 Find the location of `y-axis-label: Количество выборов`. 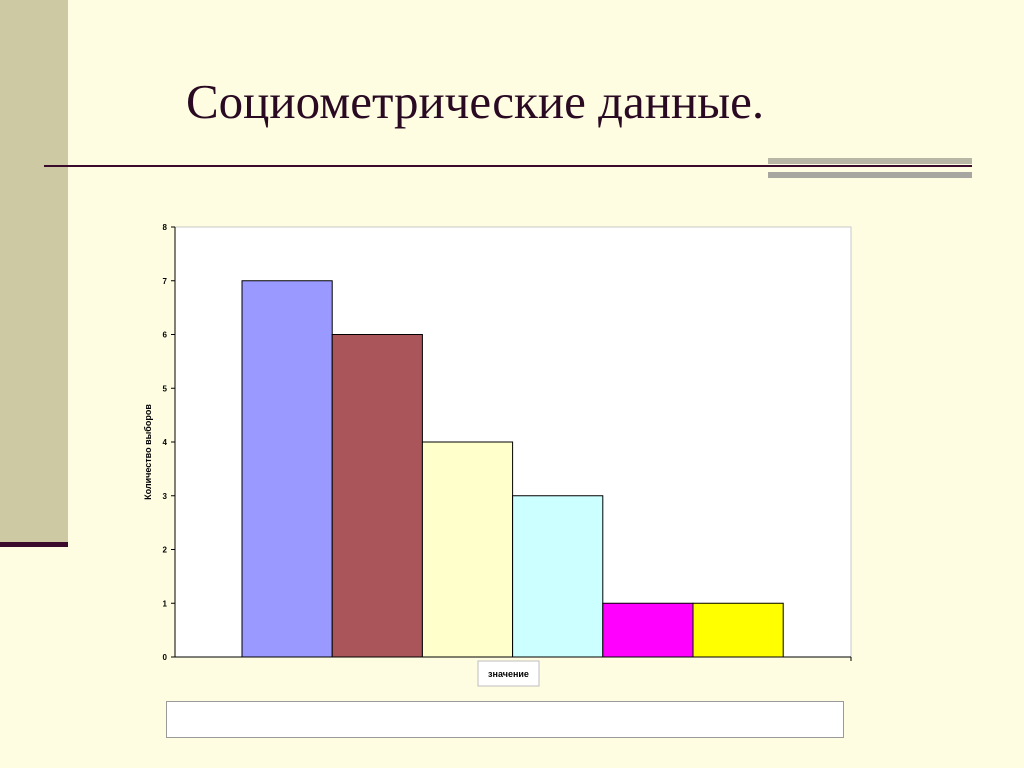

y-axis-label: Количество выборов is located at coordinates (148, 452).